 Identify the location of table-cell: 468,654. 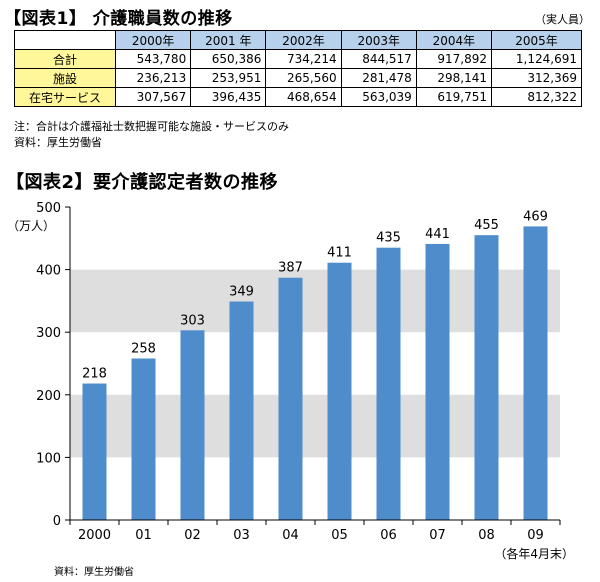
(303, 97).